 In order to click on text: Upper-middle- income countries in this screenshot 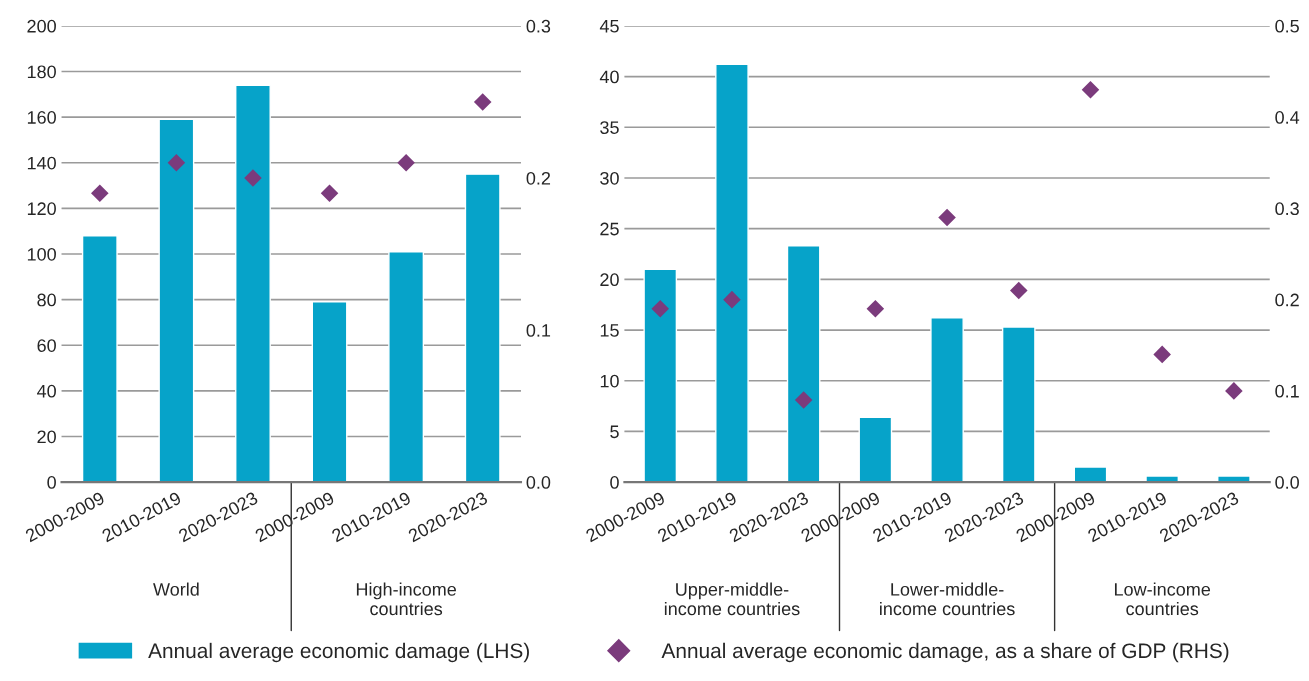, I will do `click(732, 599)`.